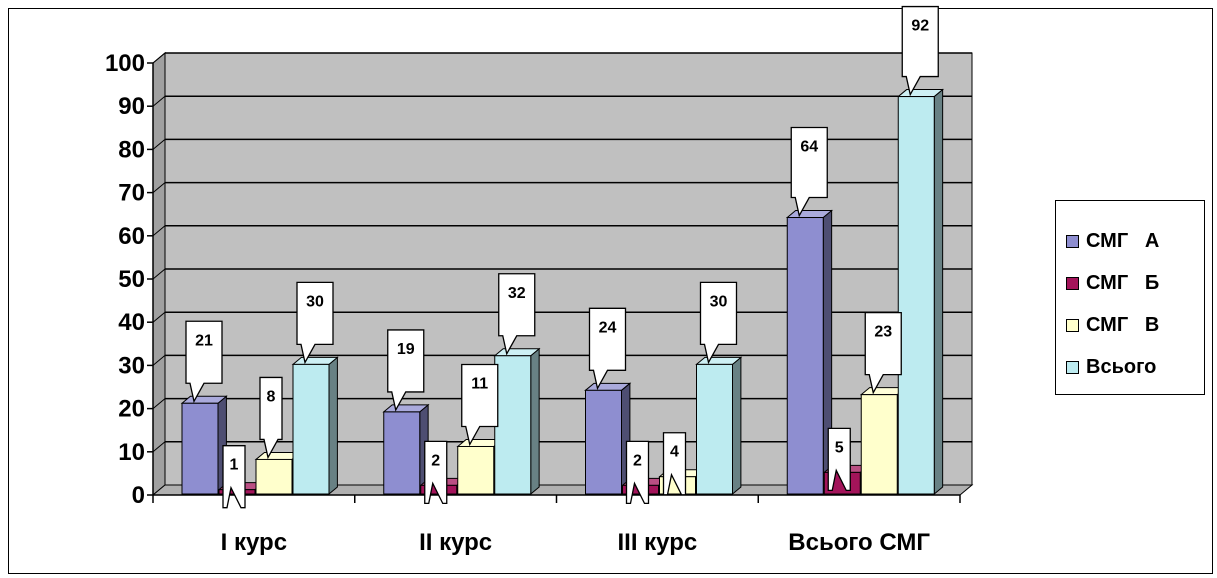 The height and width of the screenshot is (578, 1217). What do you see at coordinates (131, 279) in the screenshot?
I see `y-tick-label: 50` at bounding box center [131, 279].